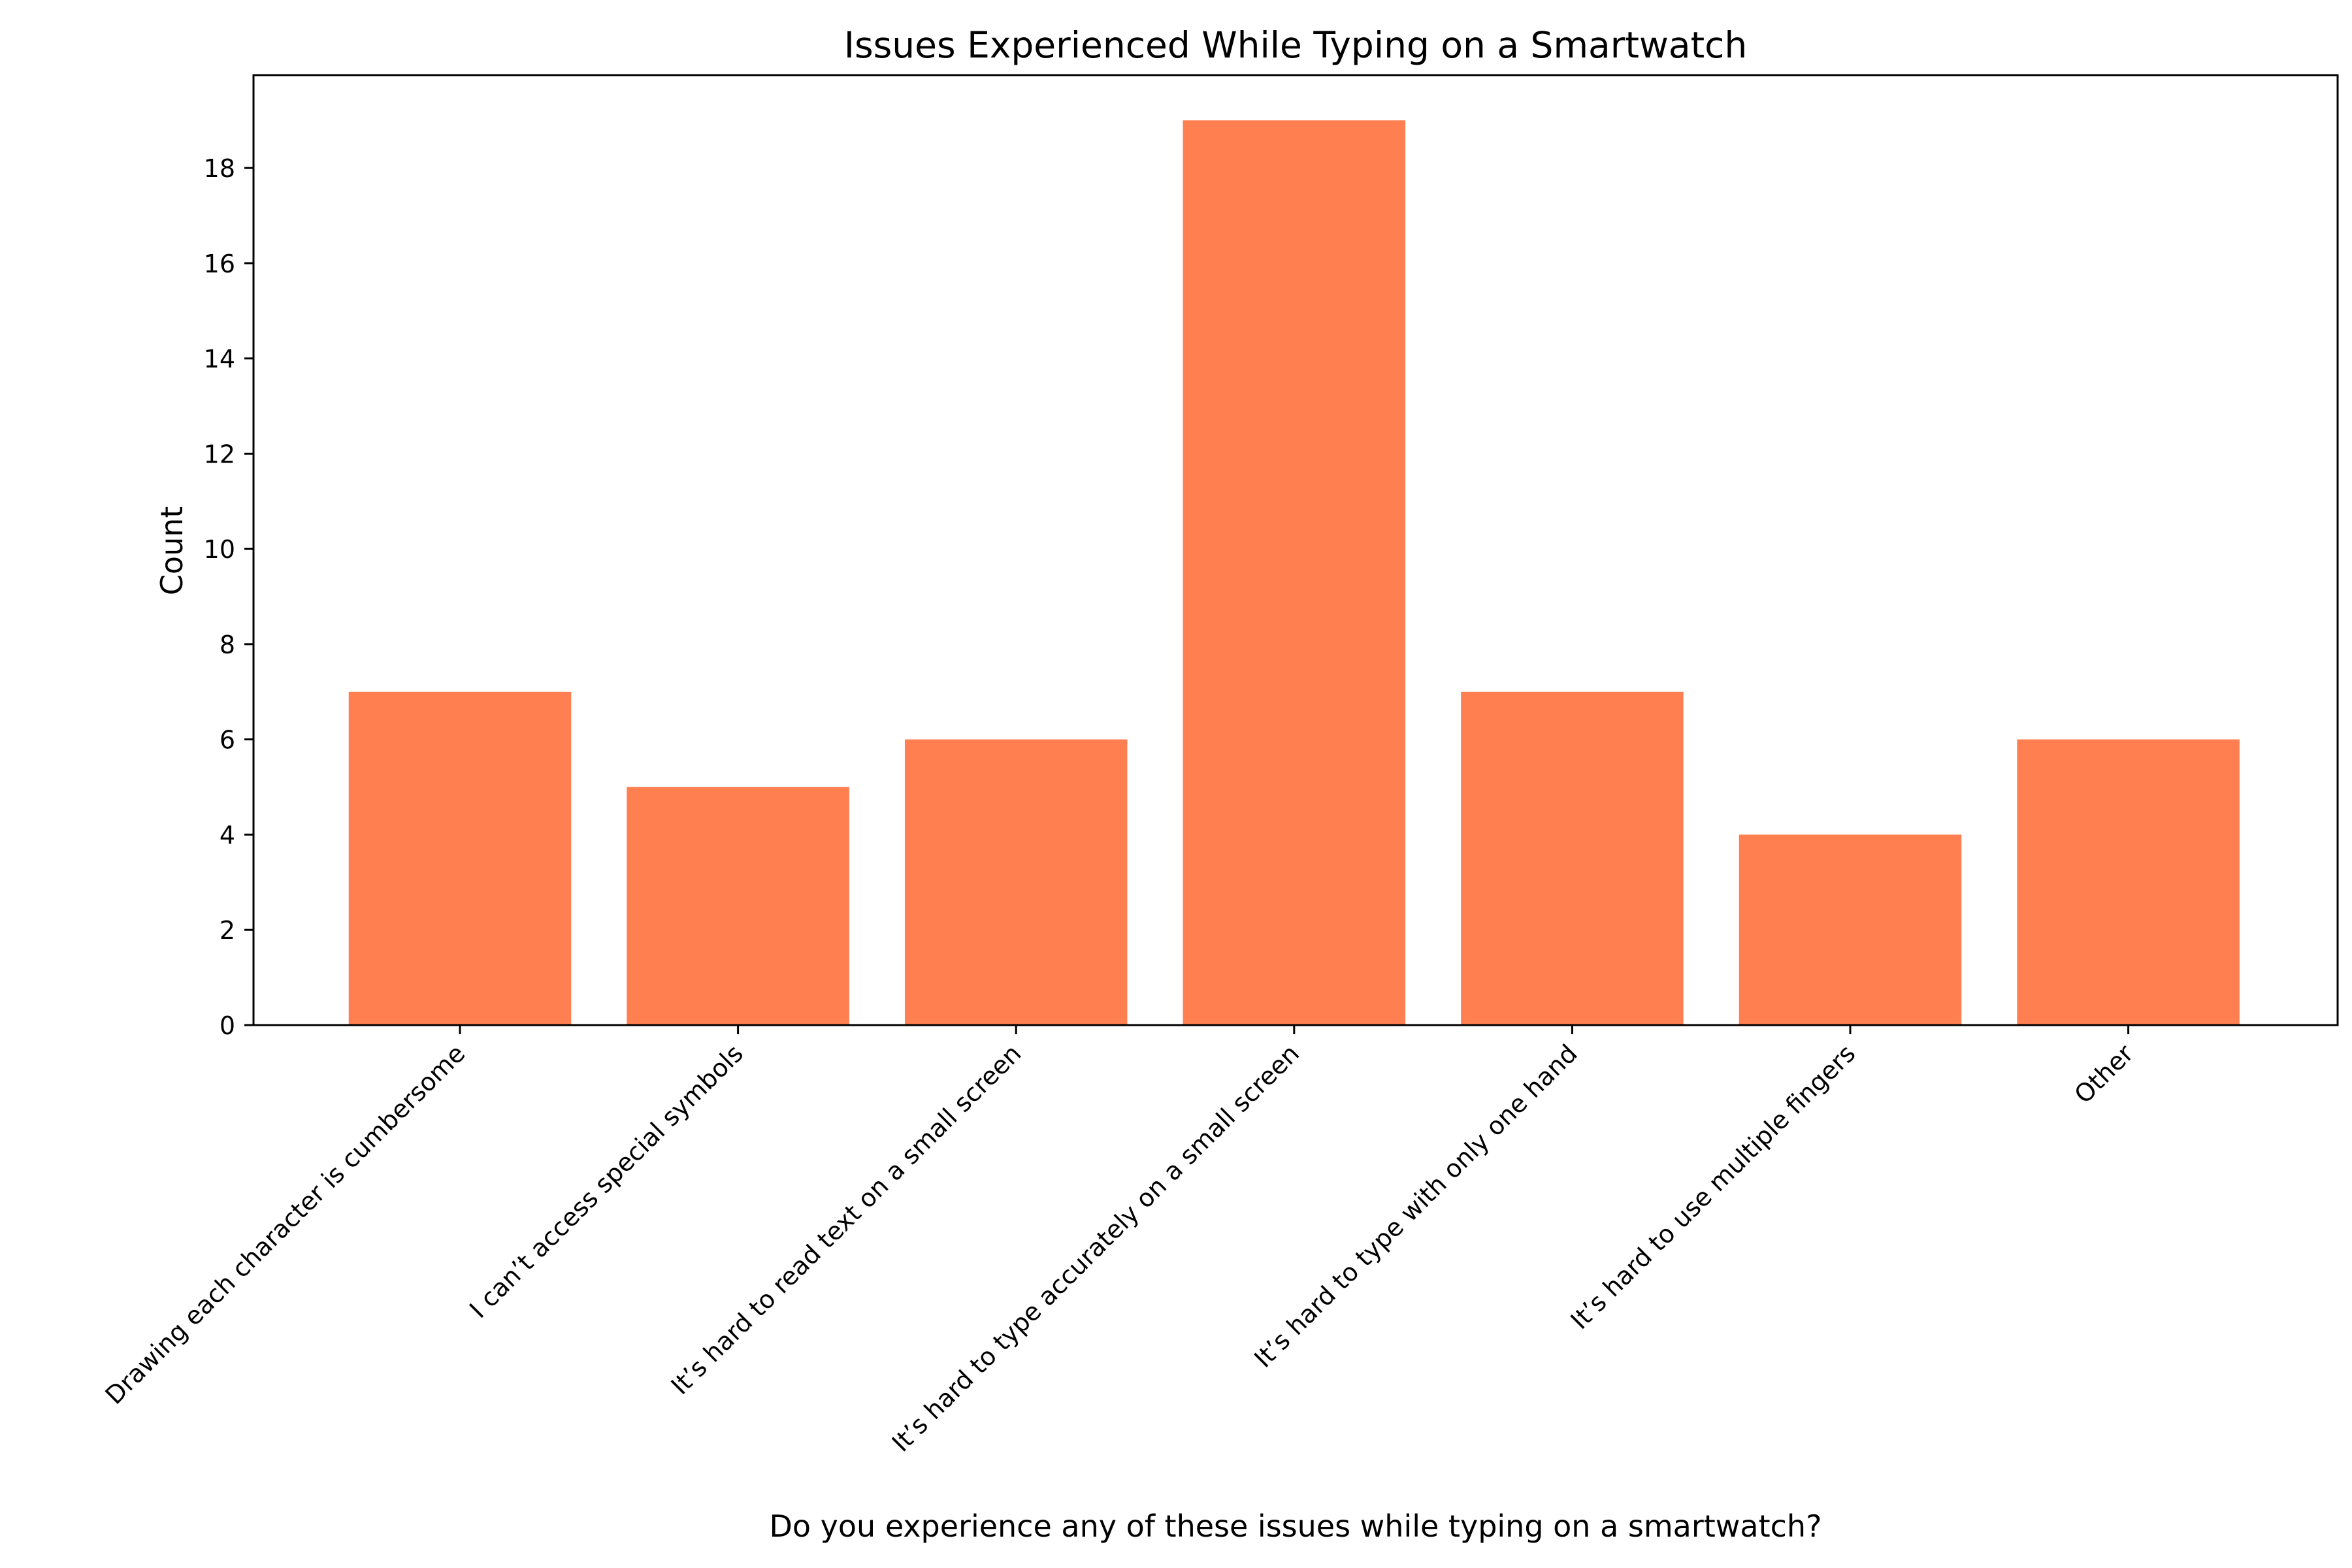  Describe the element at coordinates (228, 597) in the screenshot. I see `y-ticks-group: 0 2 4 6 8 10 12 14 16 18` at that location.